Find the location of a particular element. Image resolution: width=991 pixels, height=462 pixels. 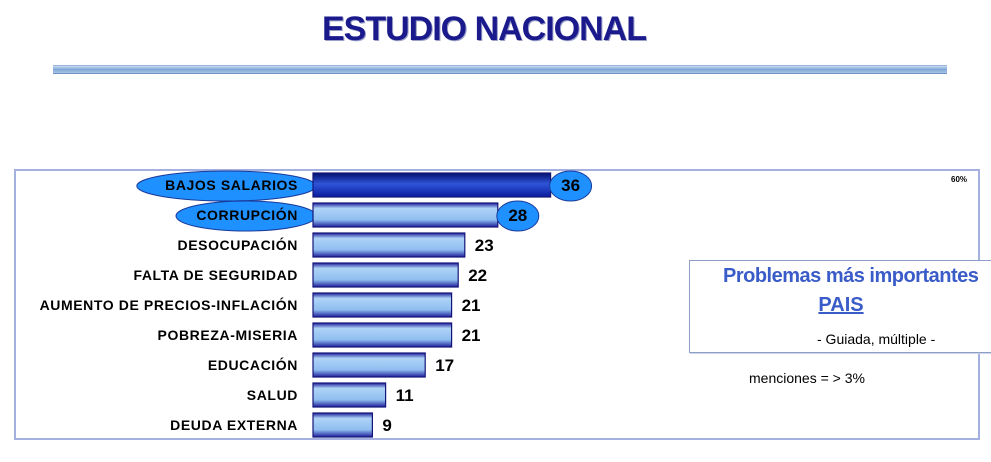

axis-max-label: 60% is located at coordinates (959, 179).